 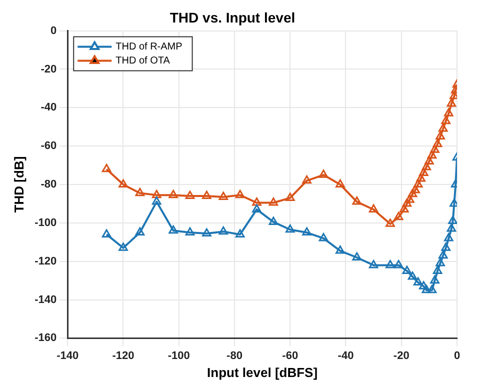 What do you see at coordinates (290, 356) in the screenshot?
I see `x-tick-label: -60` at bounding box center [290, 356].